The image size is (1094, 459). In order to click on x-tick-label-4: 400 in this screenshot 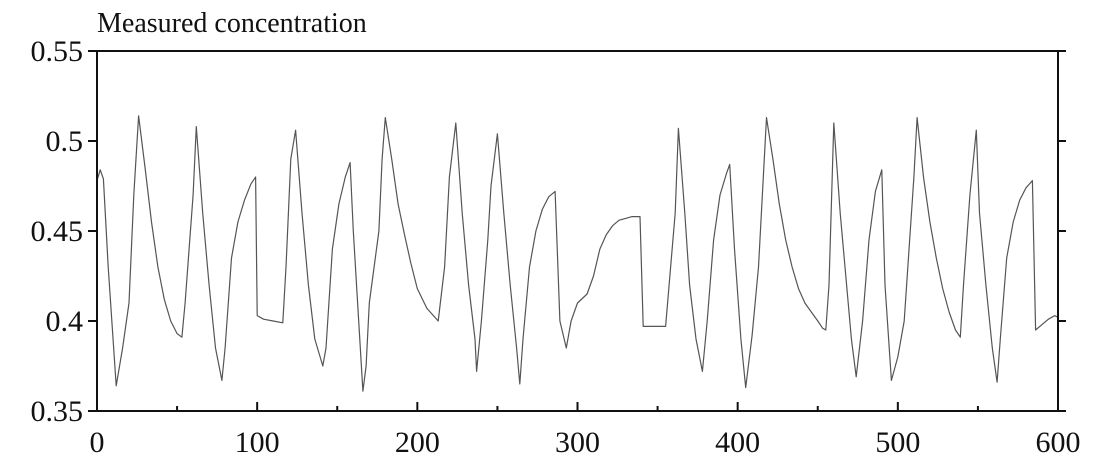, I will do `click(737, 442)`.